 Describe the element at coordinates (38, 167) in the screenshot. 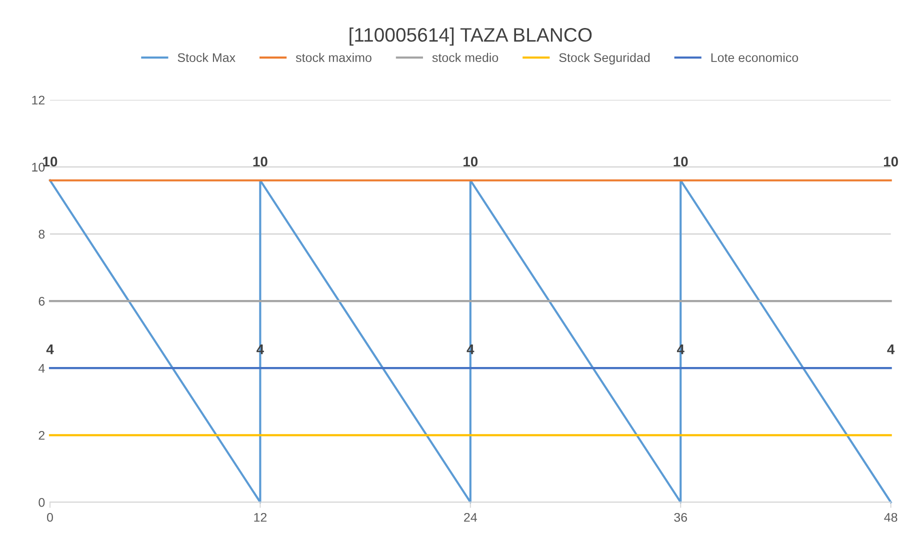

I see `y-tick-label: 10` at that location.